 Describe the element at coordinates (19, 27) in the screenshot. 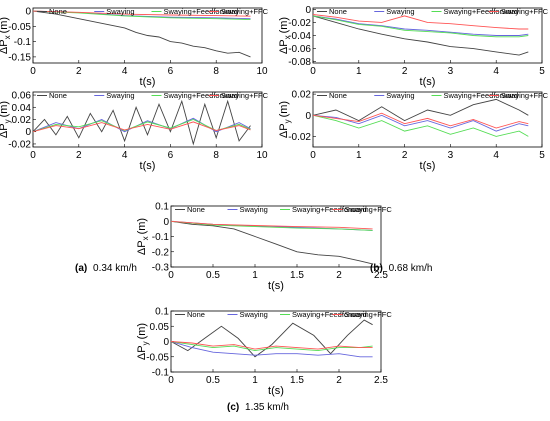

I see `y-tick-label: -0.05` at that location.